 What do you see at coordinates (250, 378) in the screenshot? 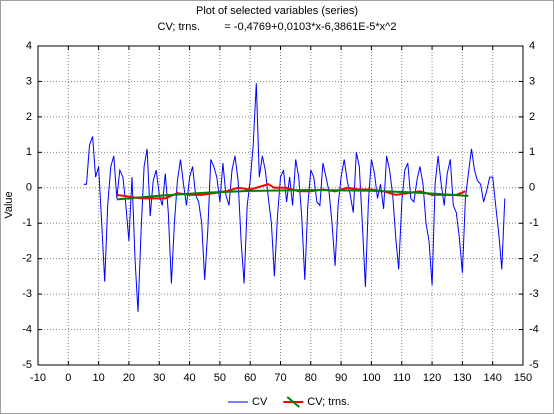
I see `x-tick-label: 60` at bounding box center [250, 378].